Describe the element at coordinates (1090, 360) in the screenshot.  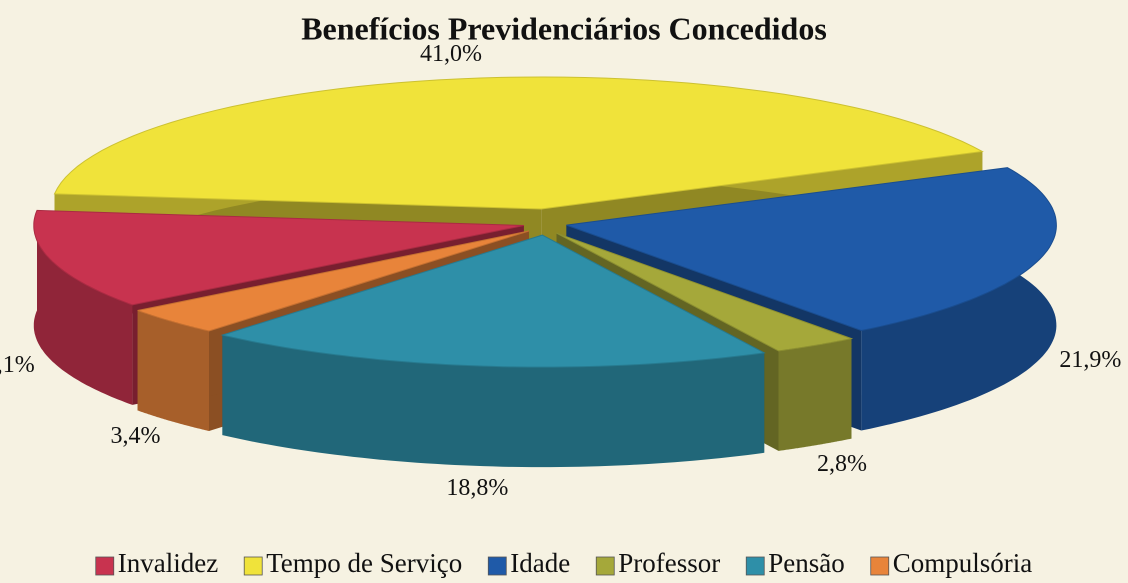
I see `data-label: 21,9%` at that location.